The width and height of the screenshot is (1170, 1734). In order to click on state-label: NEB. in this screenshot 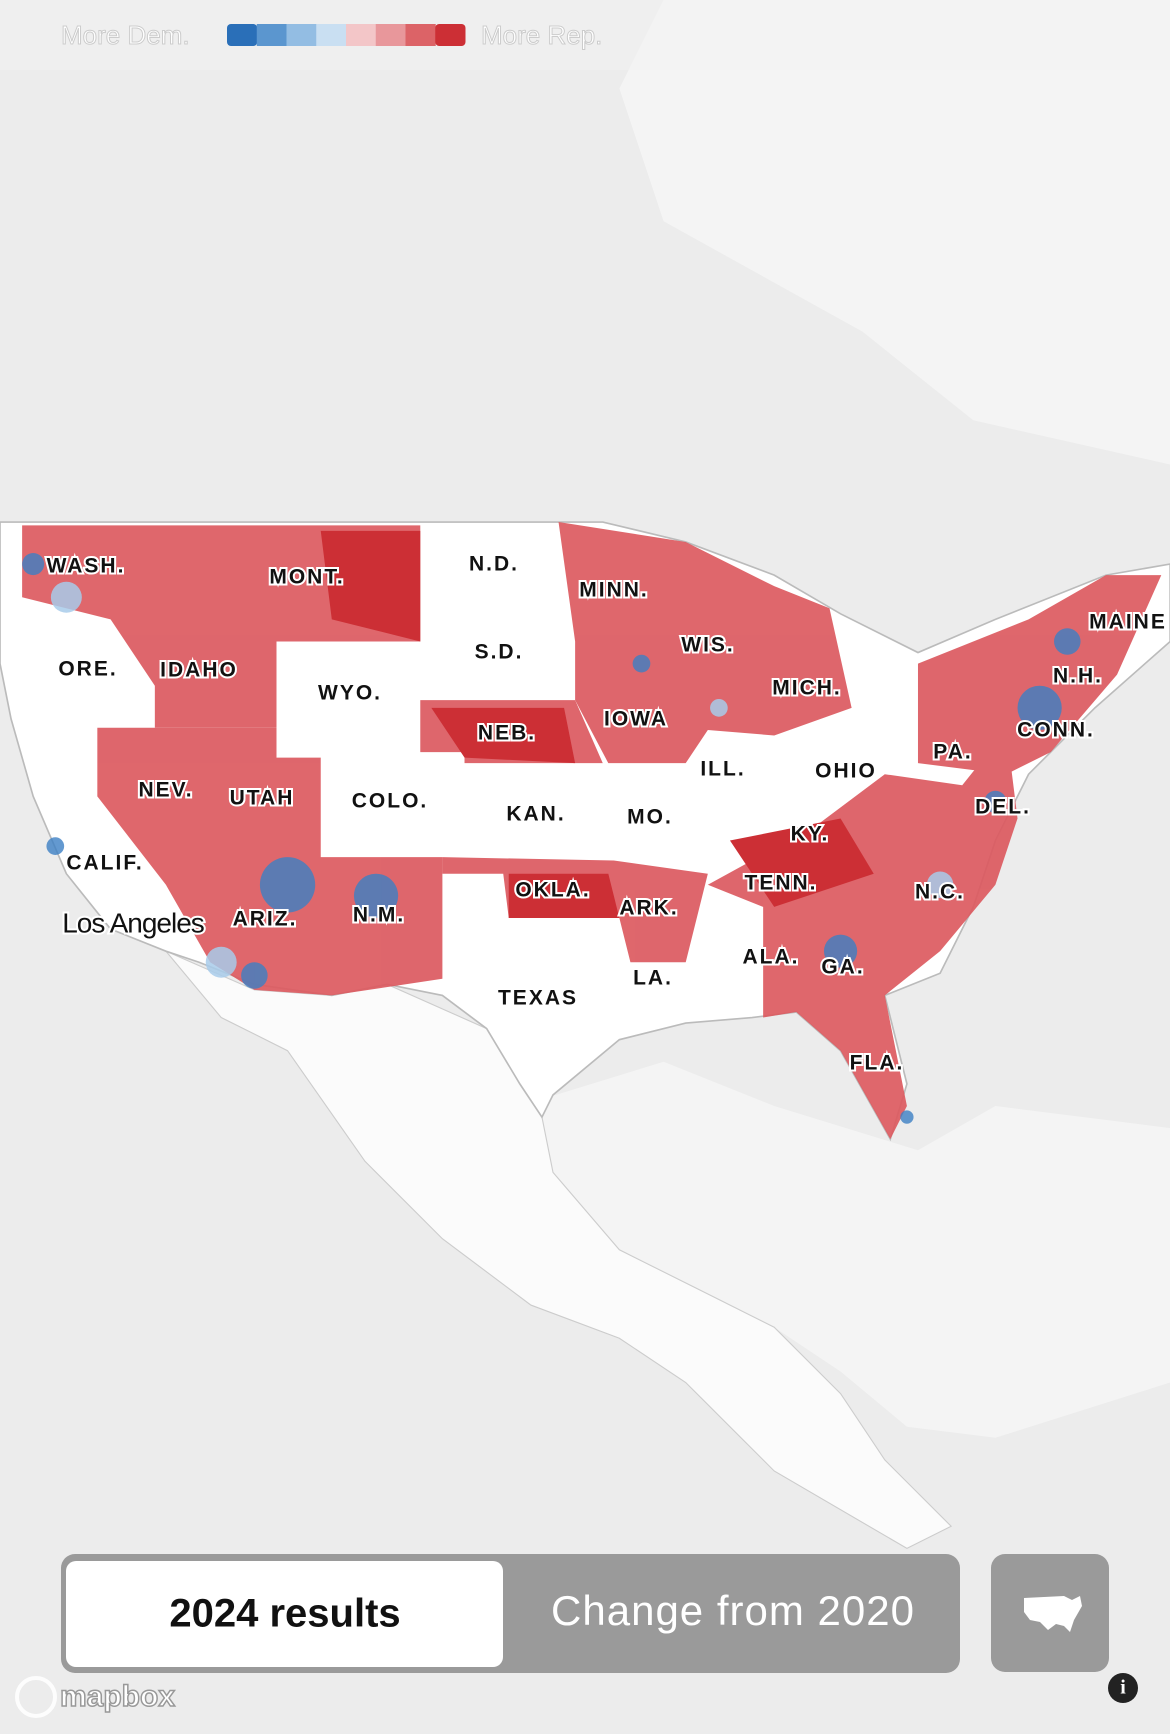, I will do `click(507, 733)`.